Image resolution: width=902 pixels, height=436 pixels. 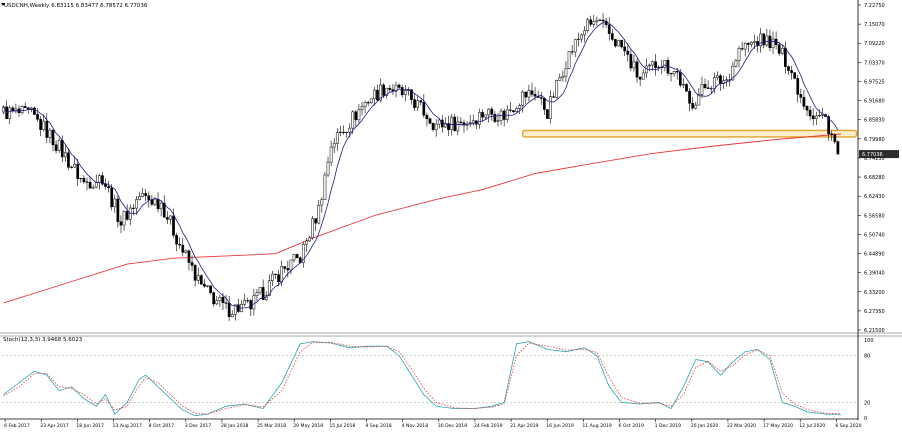 I want to click on support-zone, so click(x=690, y=133).